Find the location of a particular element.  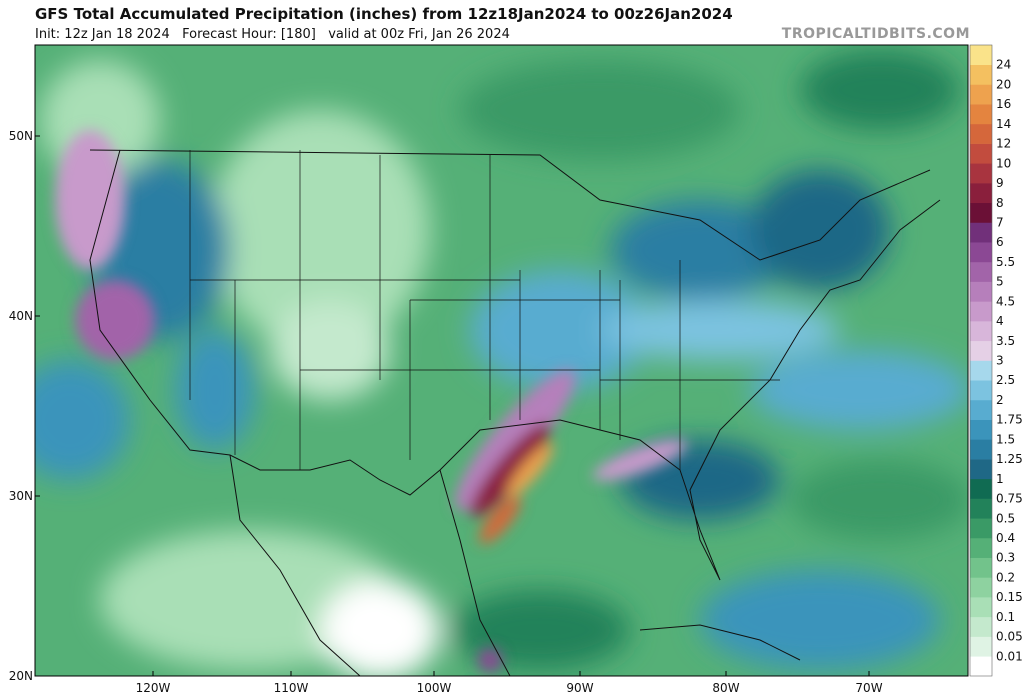

colorbar-label: 0.3 is located at coordinates (1005, 558).